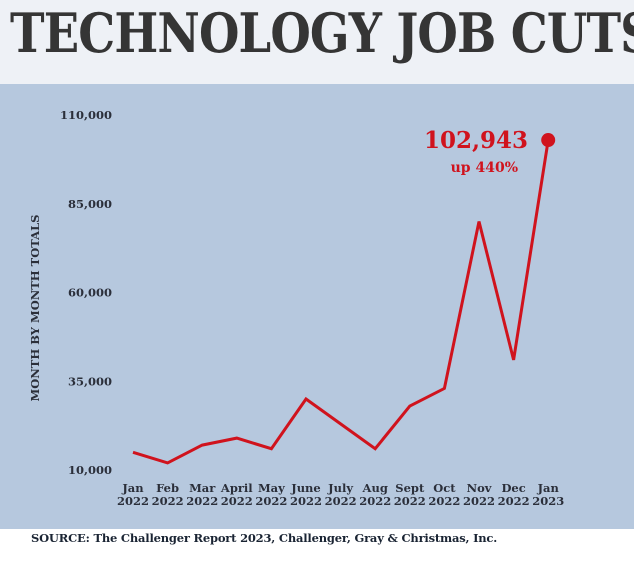 The height and width of the screenshot is (567, 634). What do you see at coordinates (90, 470) in the screenshot?
I see `y-tick-label: 10,000` at bounding box center [90, 470].